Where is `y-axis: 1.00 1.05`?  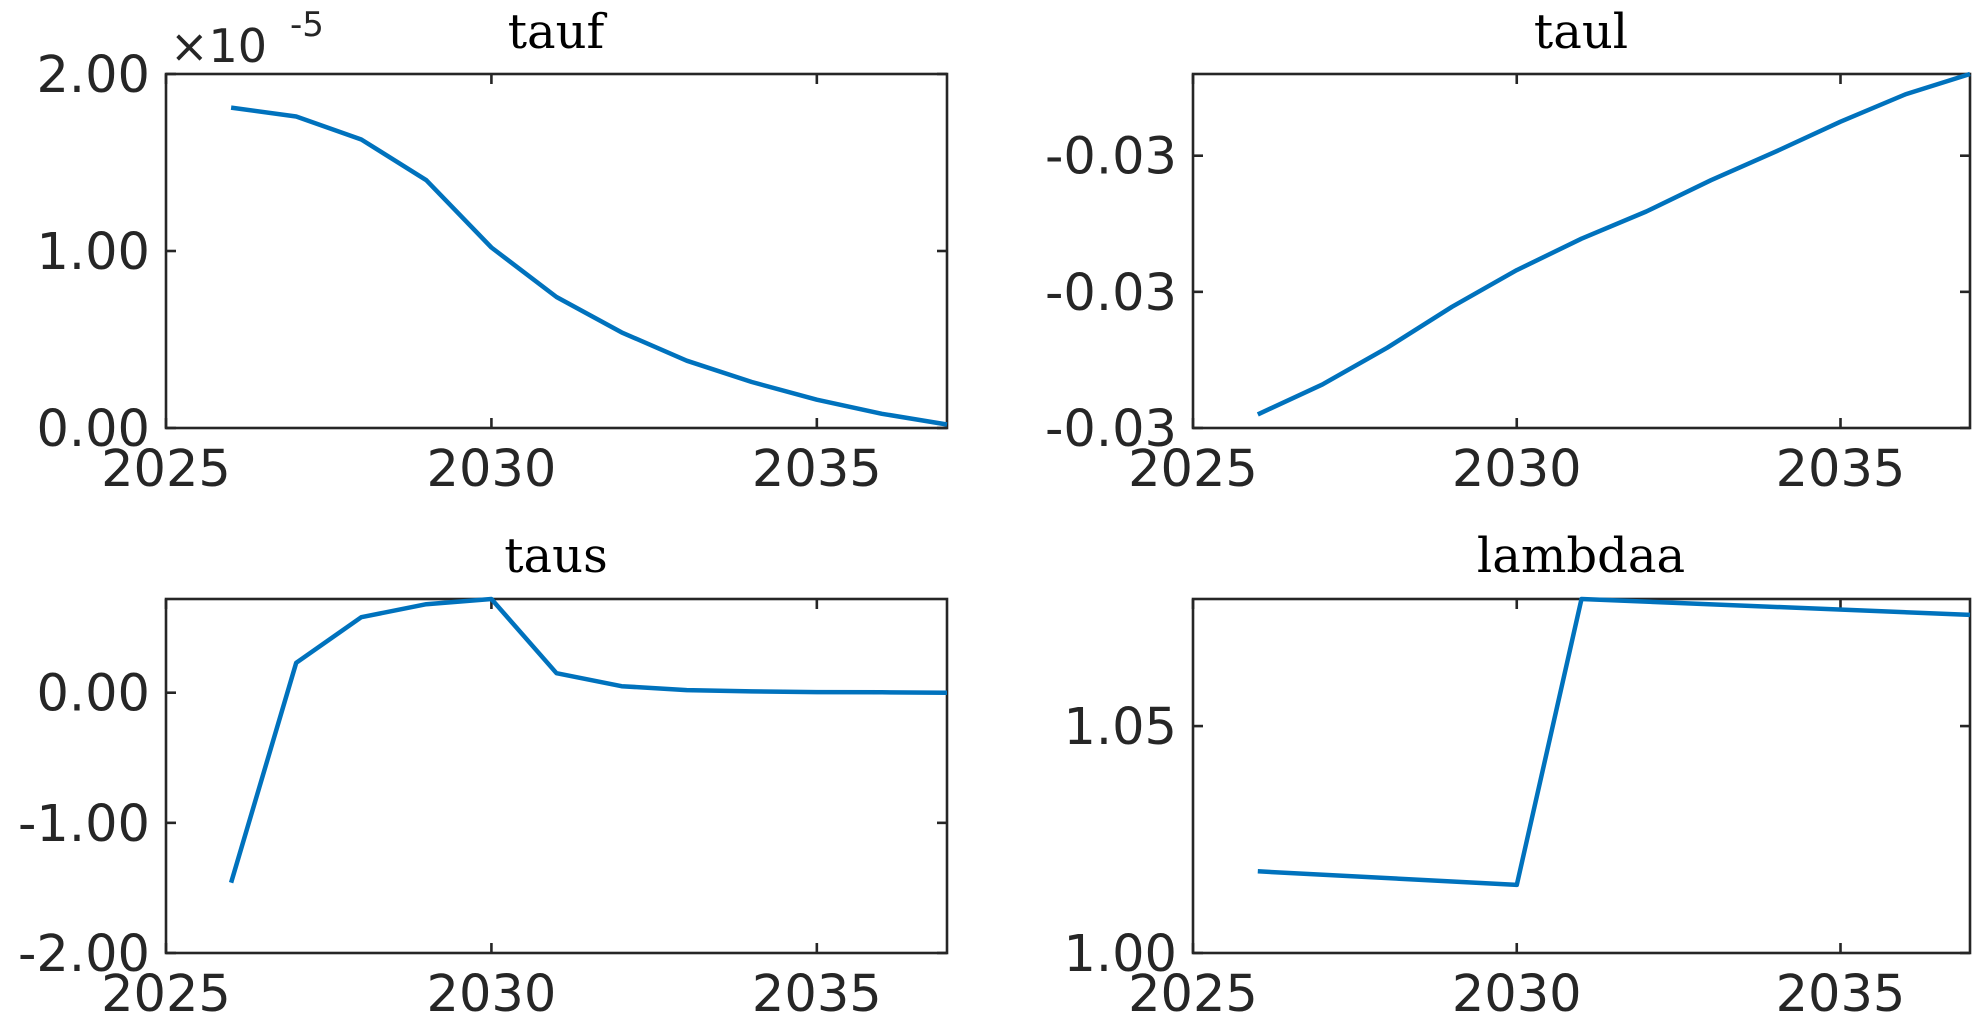
y-axis: 1.00 1.05 is located at coordinates (1516, 841).